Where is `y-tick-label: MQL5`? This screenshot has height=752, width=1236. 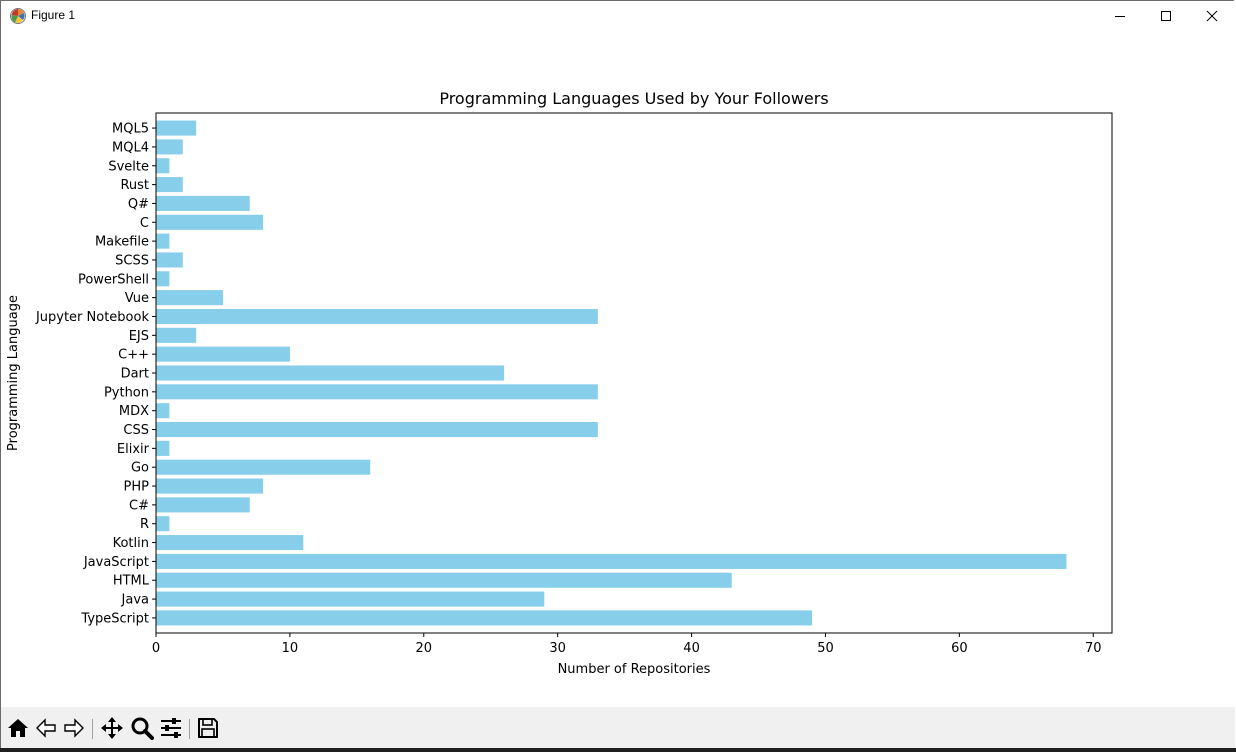 y-tick-label: MQL5 is located at coordinates (130, 129).